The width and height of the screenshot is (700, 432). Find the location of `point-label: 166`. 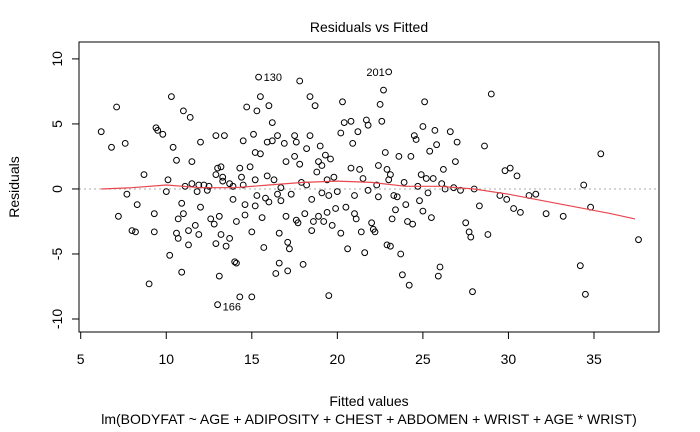

point-label: 166 is located at coordinates (232, 308).